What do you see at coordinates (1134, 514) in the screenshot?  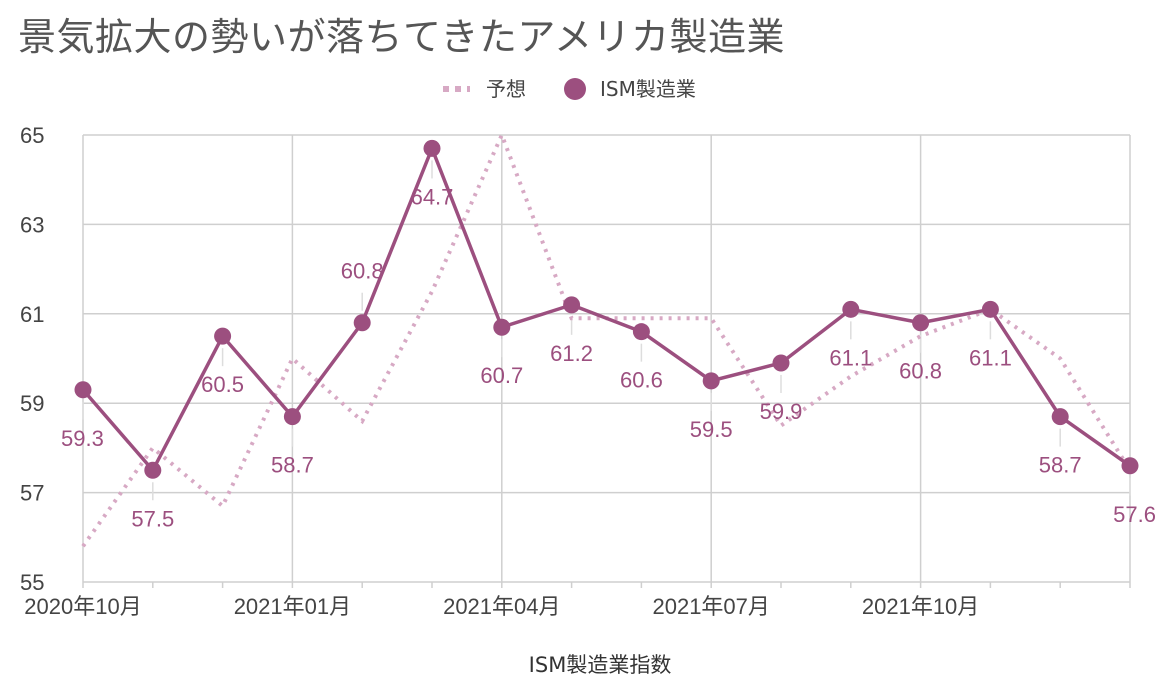 I see `data-label: 57.6` at bounding box center [1134, 514].